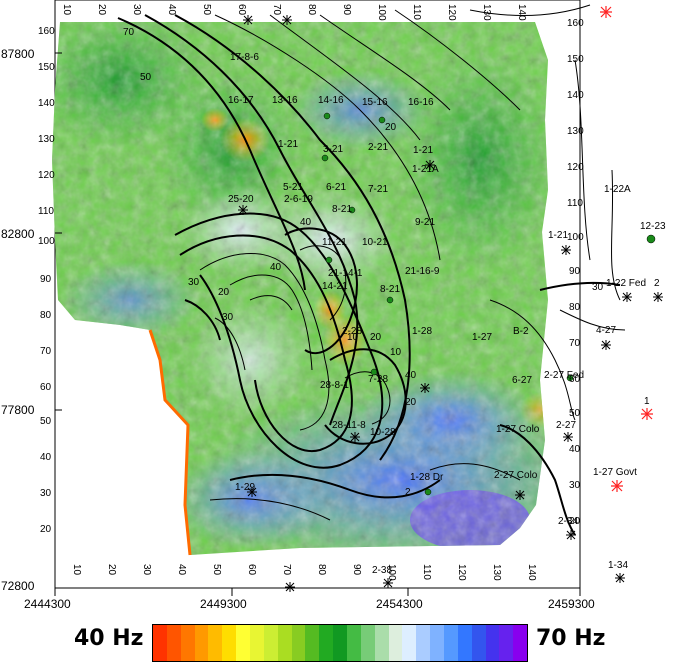 The width and height of the screenshot is (680, 672). Describe the element at coordinates (111, 570) in the screenshot. I see `bottom-tick: 20` at that location.